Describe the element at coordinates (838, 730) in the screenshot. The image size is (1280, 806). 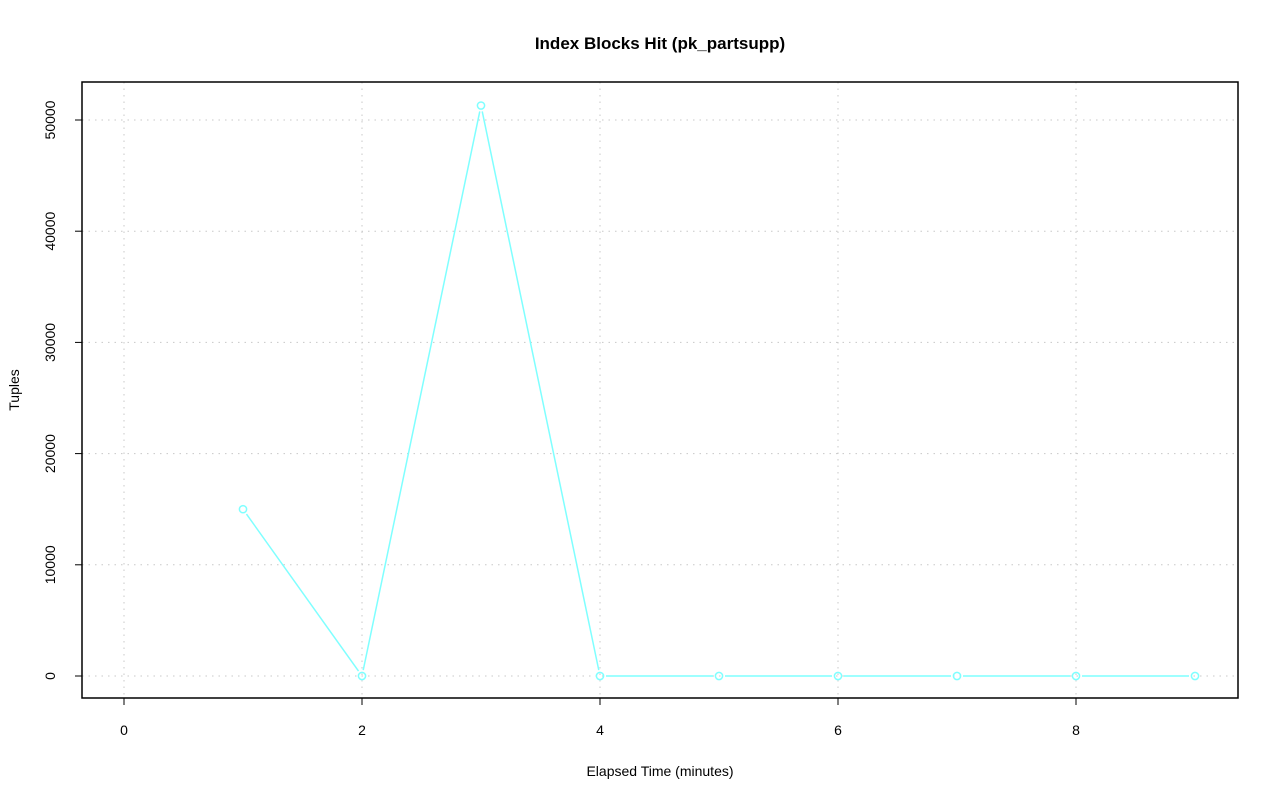
I see `x-tick-label: 6` at that location.